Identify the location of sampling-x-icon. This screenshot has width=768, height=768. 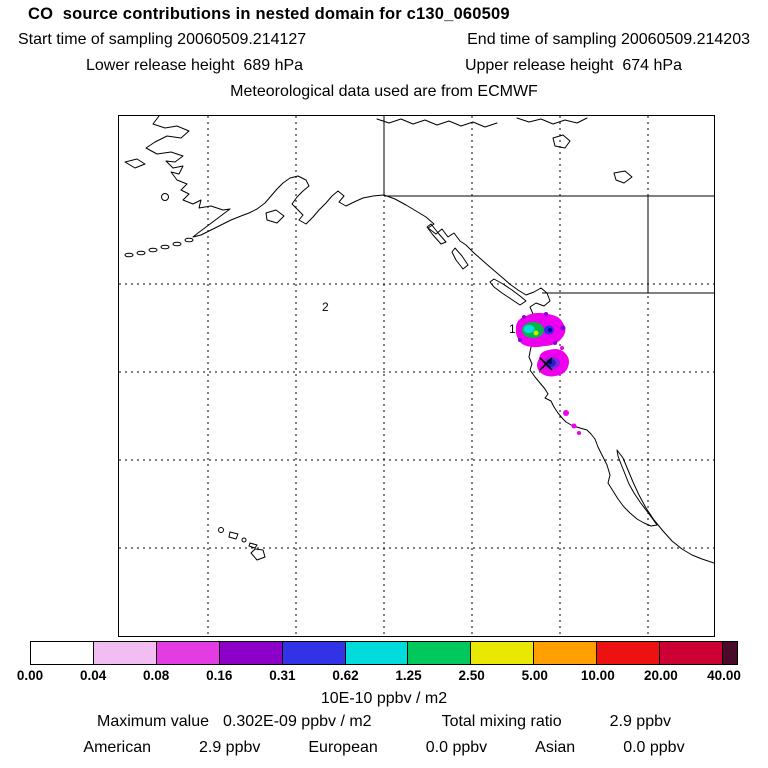
(546, 364).